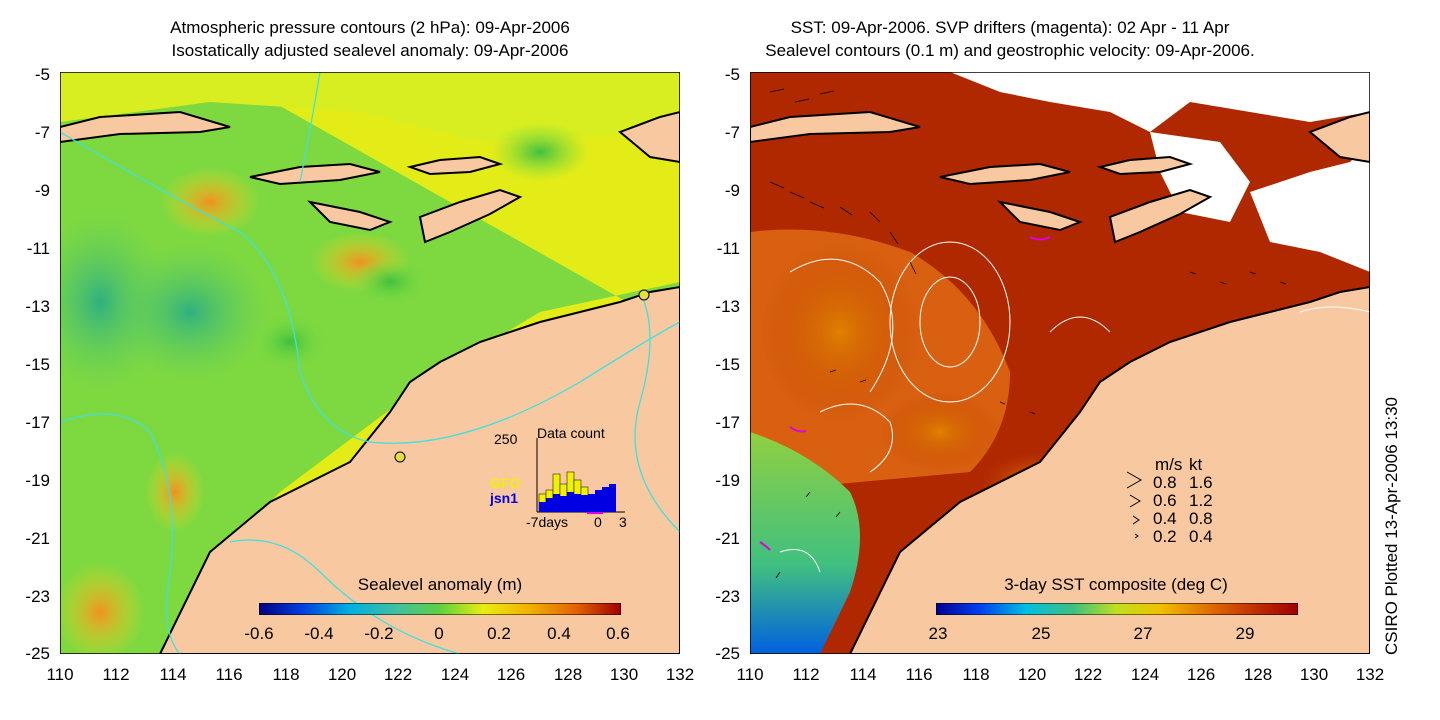 The width and height of the screenshot is (1440, 720). Describe the element at coordinates (1032, 674) in the screenshot. I see `right-x-tick: 120` at that location.